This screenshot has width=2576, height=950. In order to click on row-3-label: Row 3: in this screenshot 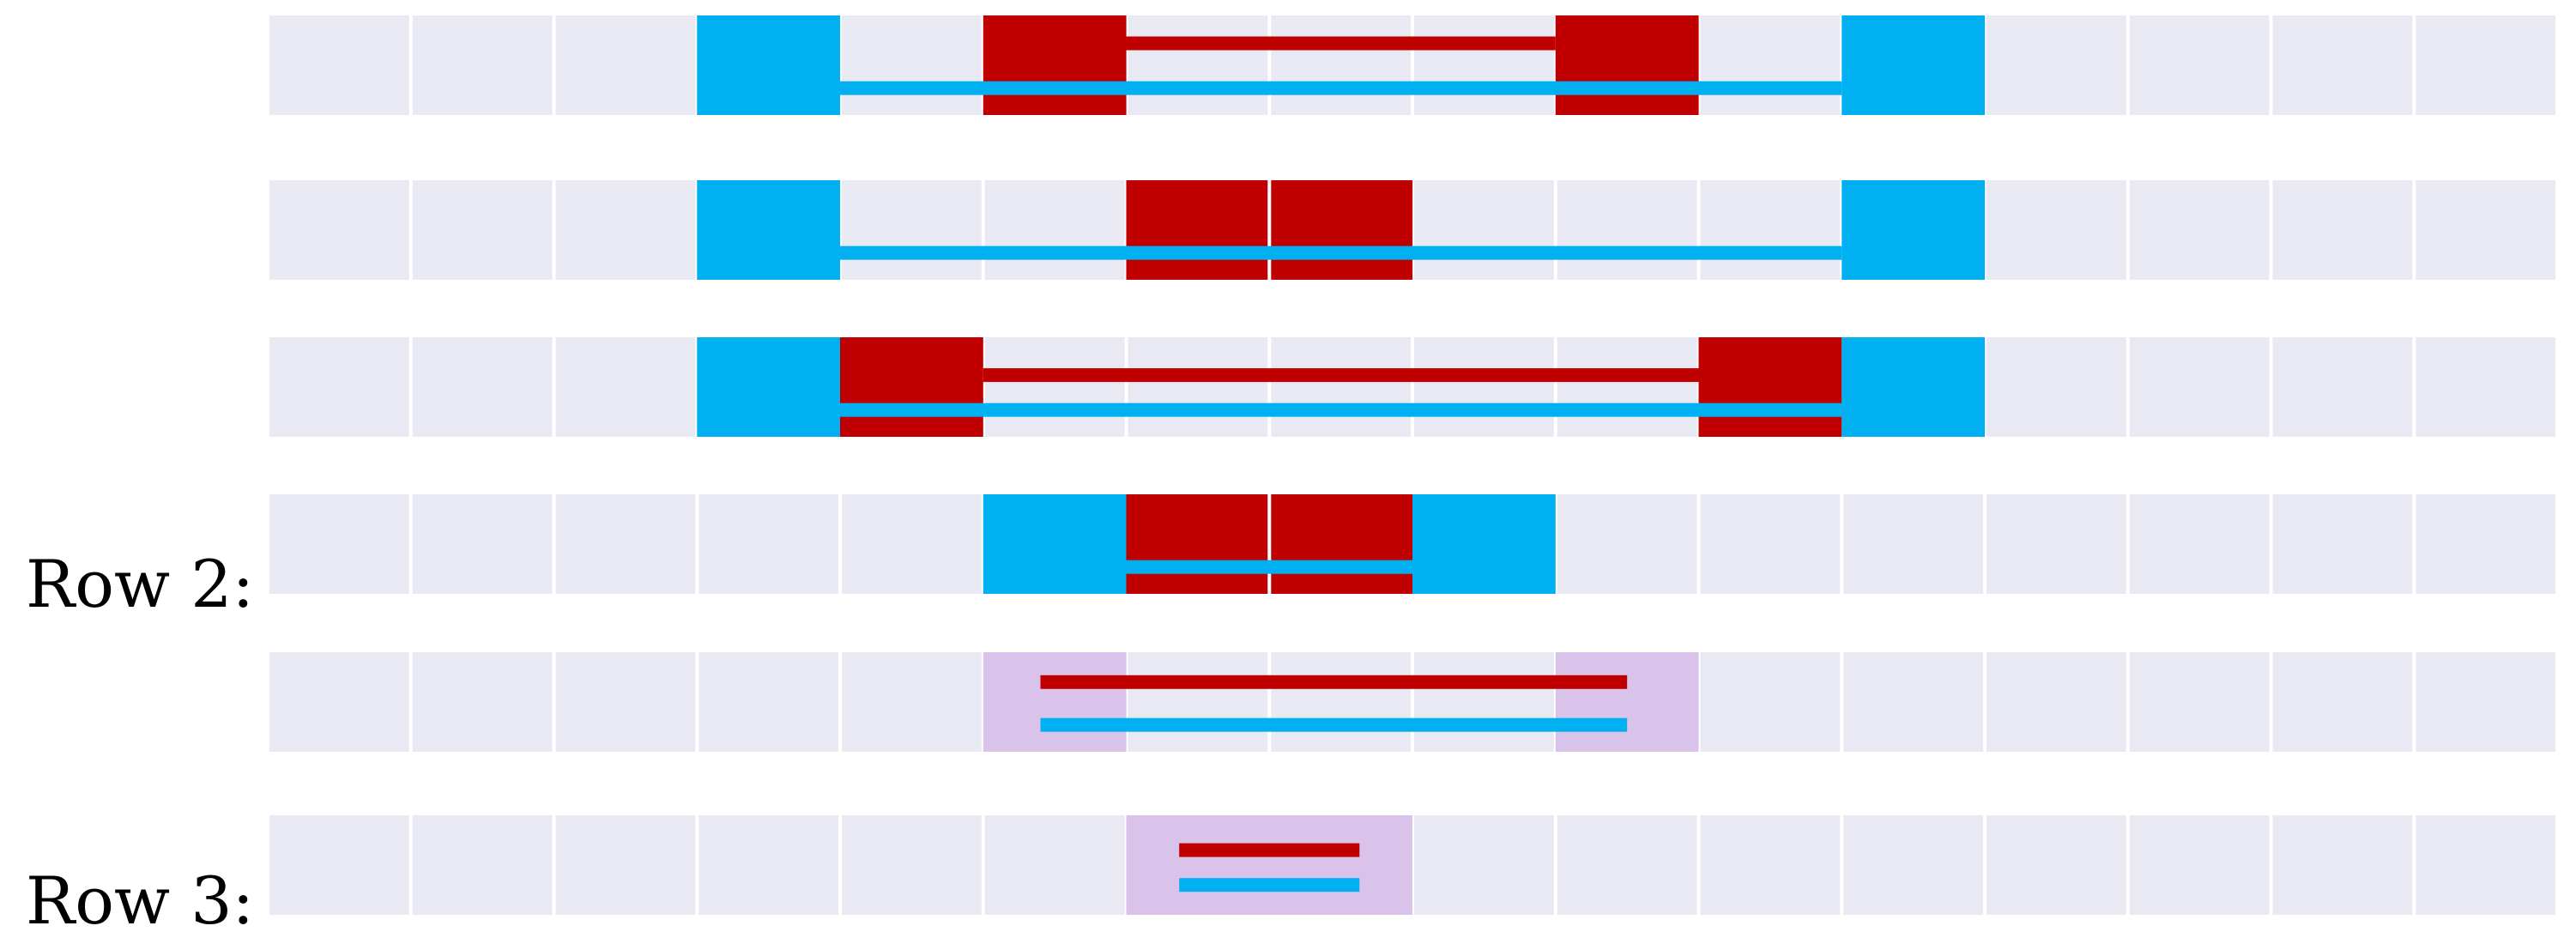, I will do `click(140, 900)`.